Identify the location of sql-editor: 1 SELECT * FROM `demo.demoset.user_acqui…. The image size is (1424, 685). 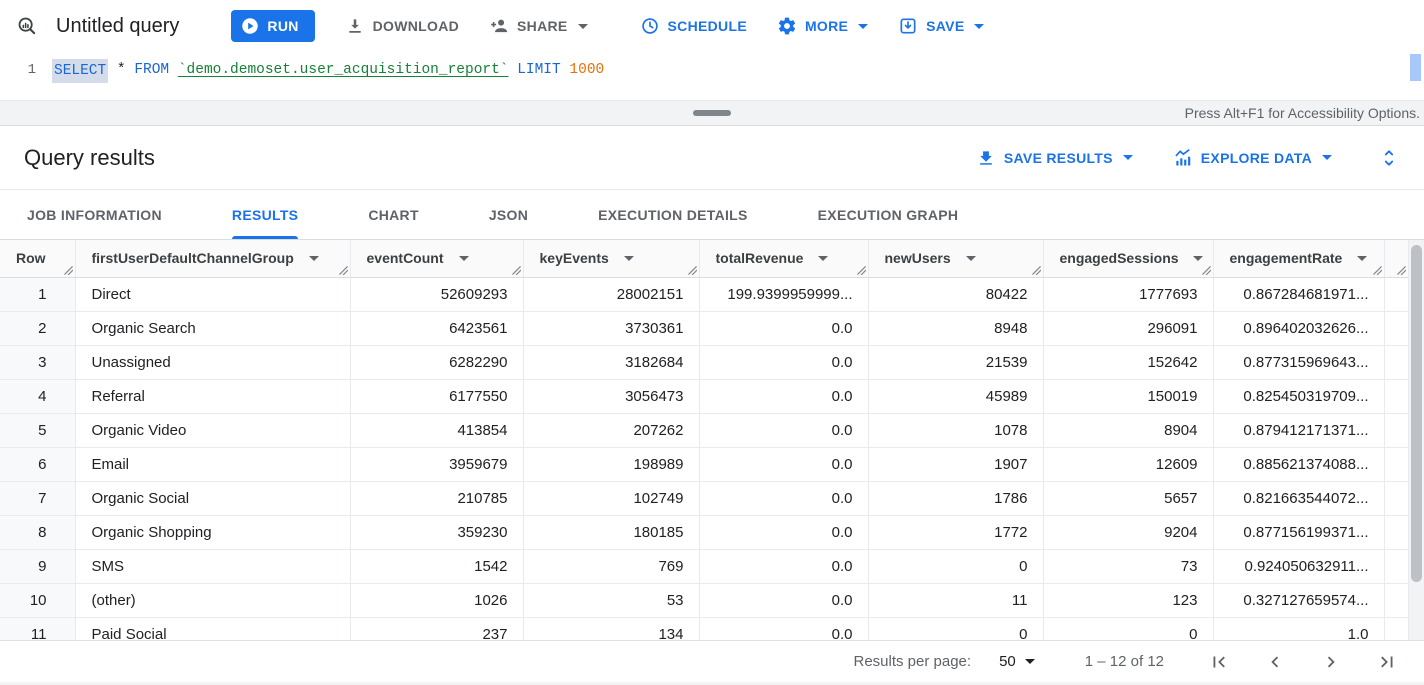
(712, 76).